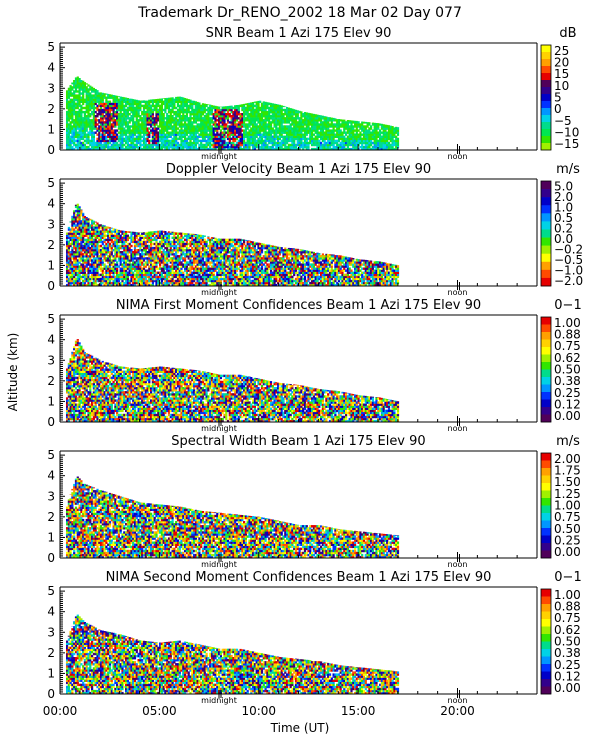 The width and height of the screenshot is (600, 750). What do you see at coordinates (560, 505) in the screenshot?
I see `colorbar: 2.001.751.501.251.000.750.500.250.00` at bounding box center [560, 505].